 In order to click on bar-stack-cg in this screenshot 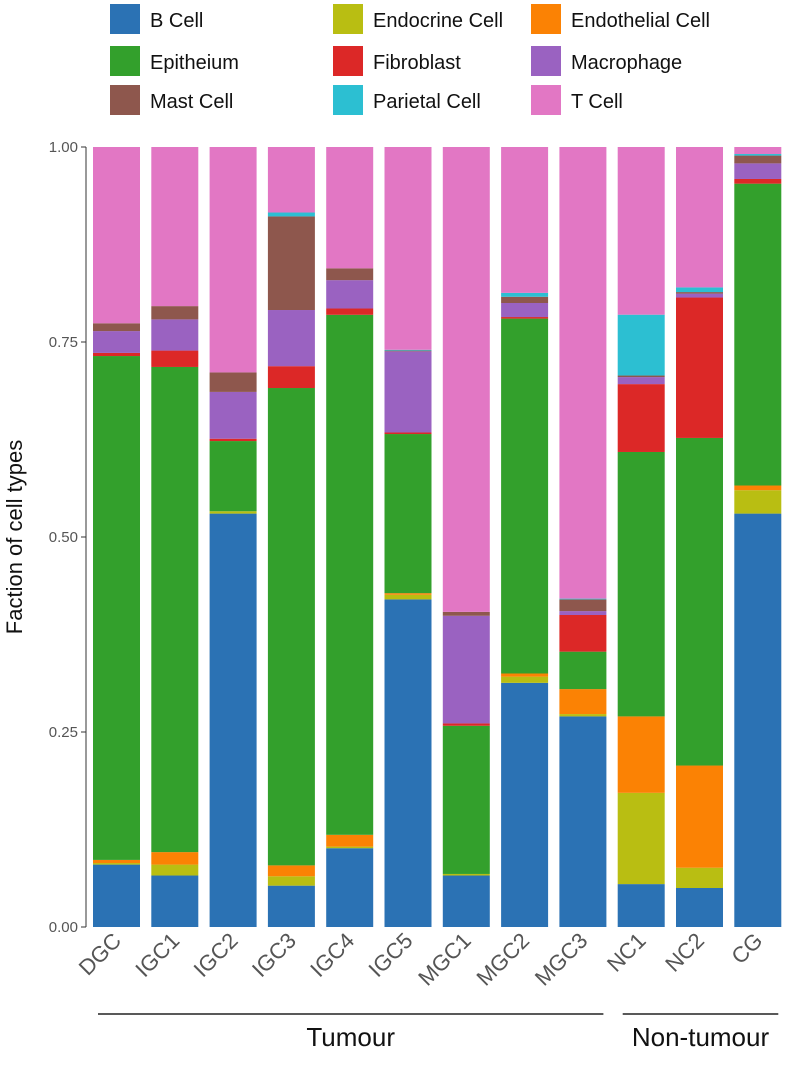, I will do `click(758, 537)`.